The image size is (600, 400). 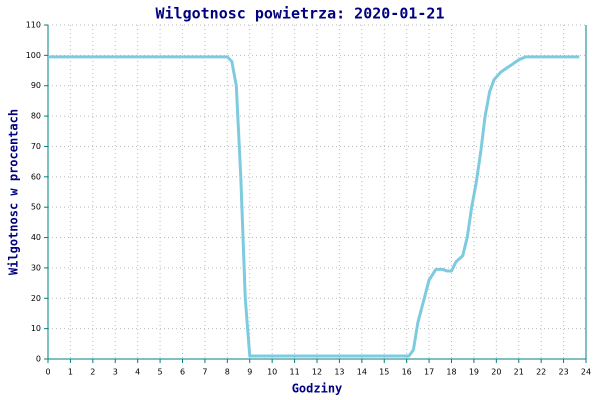 I want to click on x-tick-label: 14, so click(x=362, y=372).